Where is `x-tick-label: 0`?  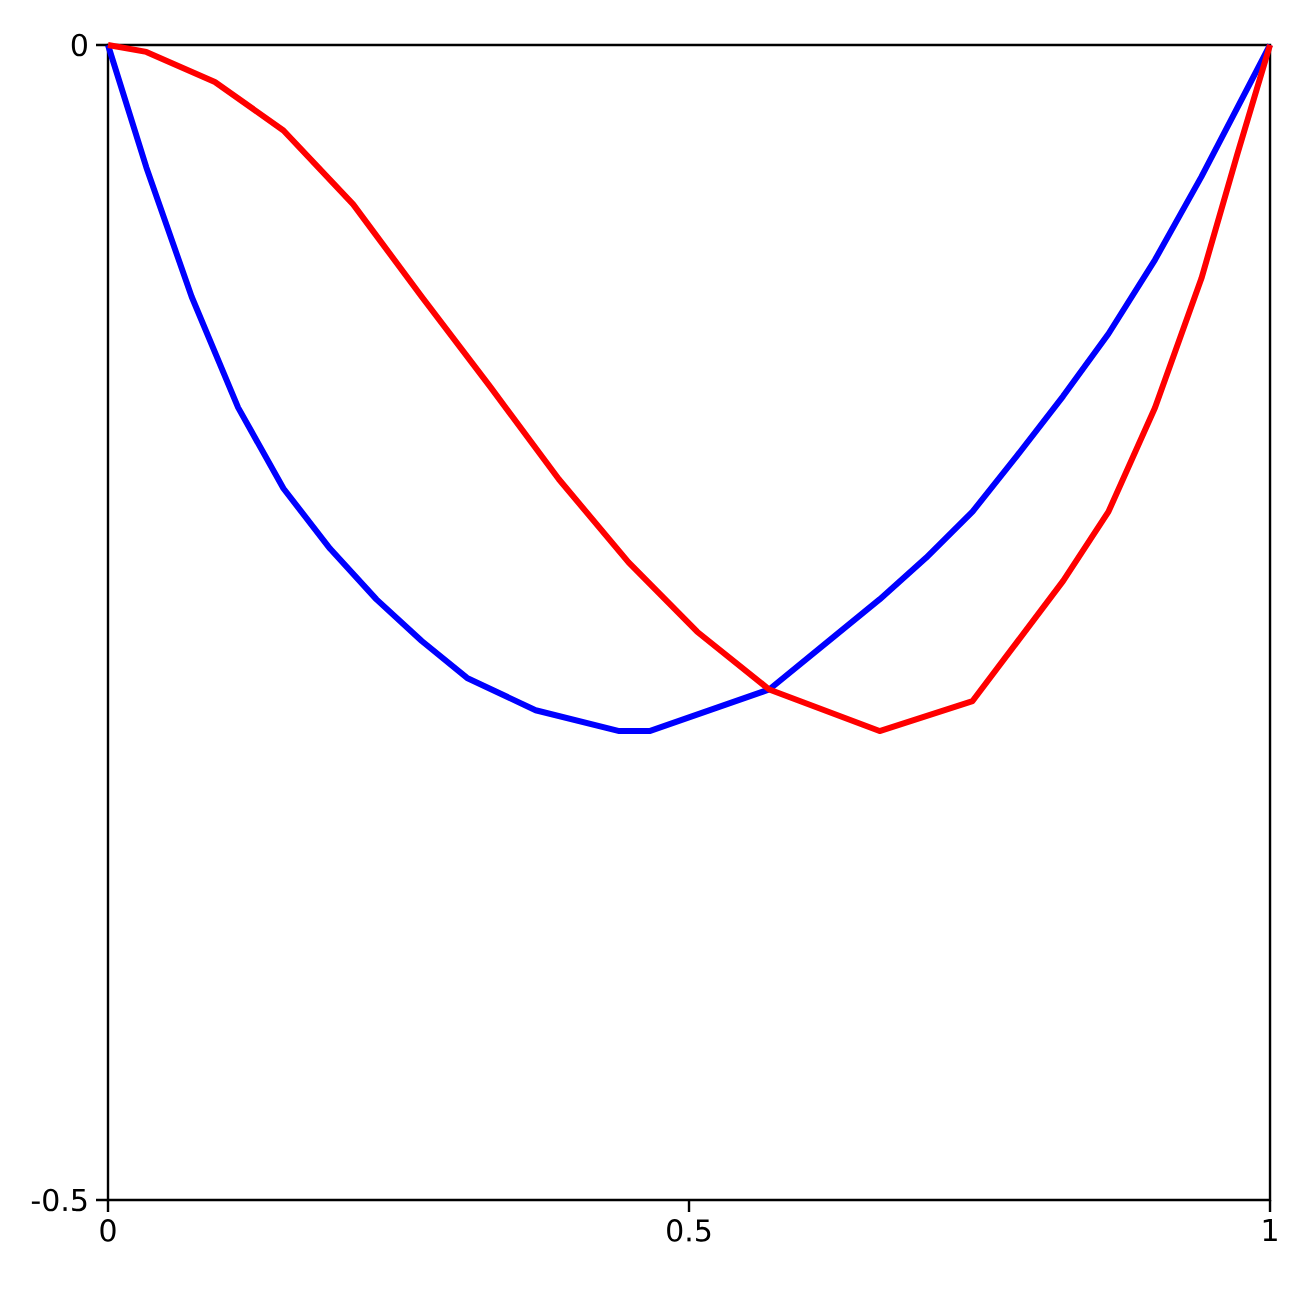 x-tick-label: 0 is located at coordinates (108, 1230).